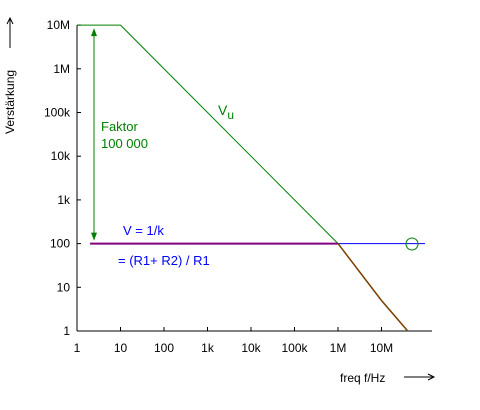 This screenshot has width=480, height=410. Describe the element at coordinates (10, 20) in the screenshot. I see `y-axis-arrow-head` at that location.